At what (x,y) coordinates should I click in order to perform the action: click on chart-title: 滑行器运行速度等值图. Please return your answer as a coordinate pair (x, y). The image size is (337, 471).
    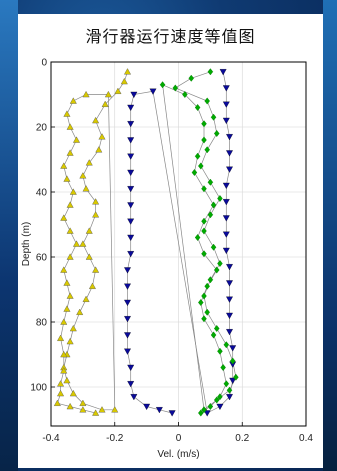
    Looking at the image, I should click on (170, 36).